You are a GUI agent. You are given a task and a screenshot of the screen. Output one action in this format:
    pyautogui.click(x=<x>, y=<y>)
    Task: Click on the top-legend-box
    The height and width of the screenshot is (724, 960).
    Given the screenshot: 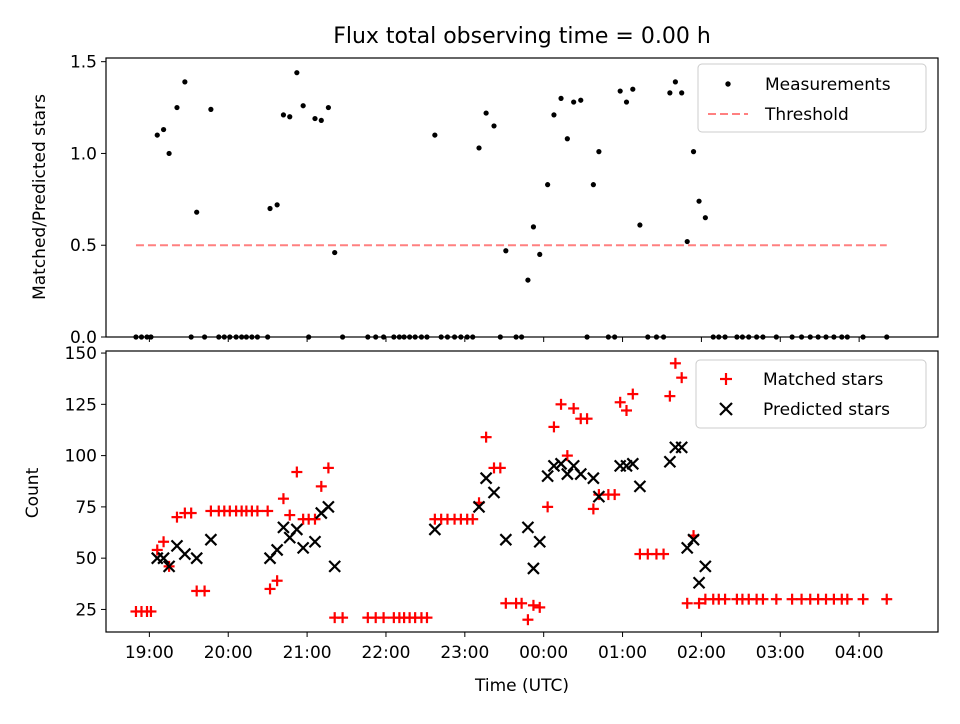 What is the action you would take?
    pyautogui.click(x=812, y=98)
    